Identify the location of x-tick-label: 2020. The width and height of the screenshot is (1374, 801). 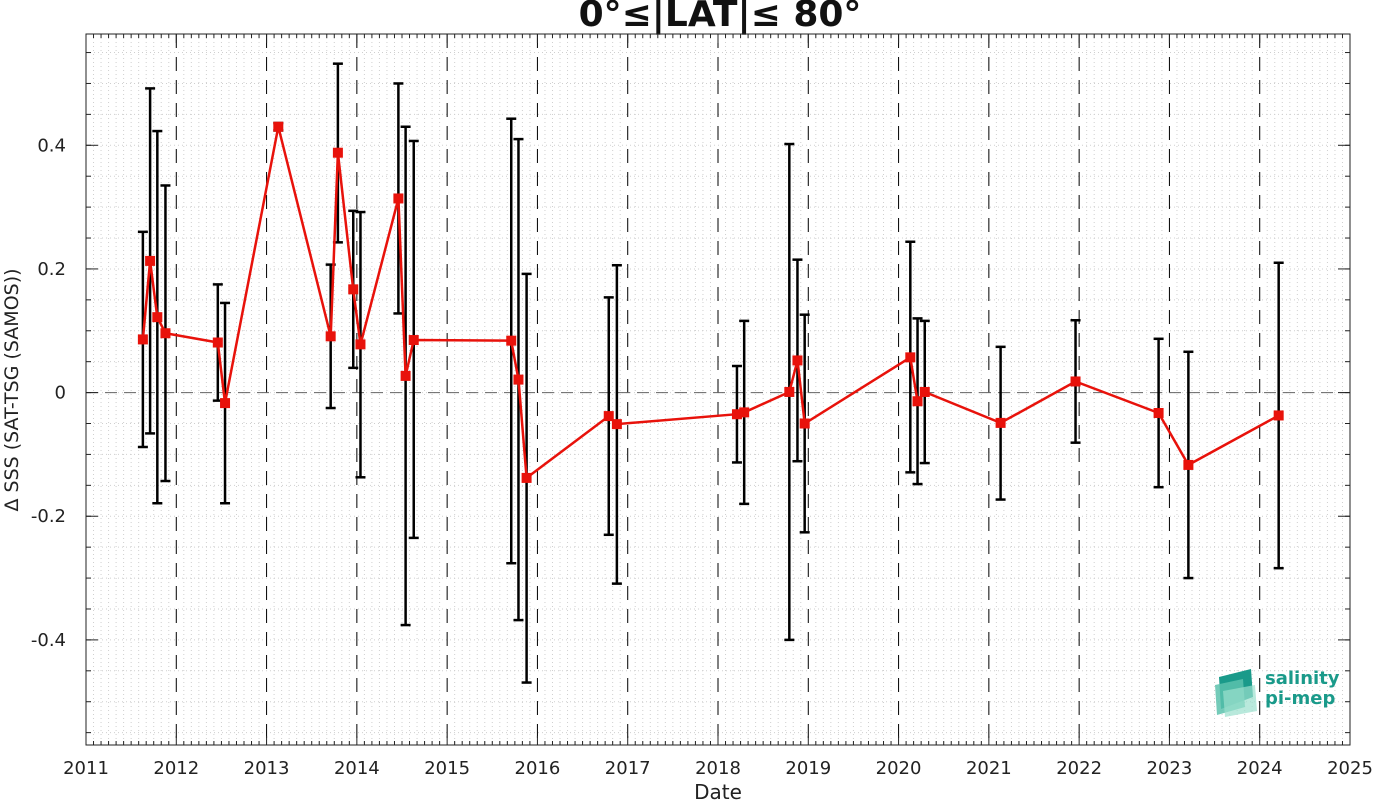
(899, 768).